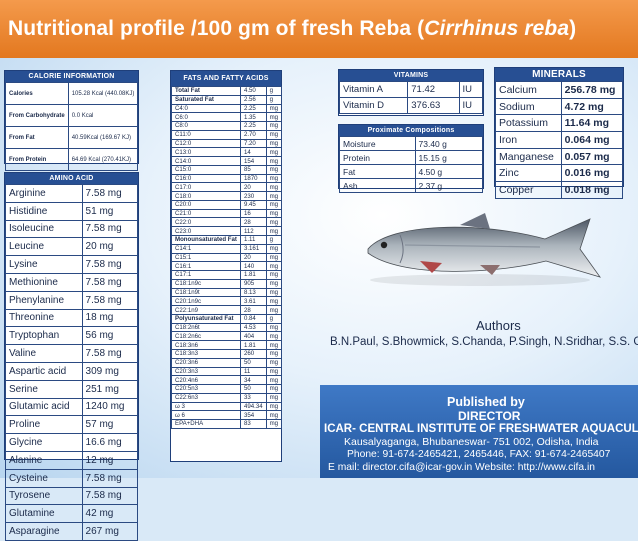  I want to click on table-row: C13:0 14 mg, so click(227, 152).